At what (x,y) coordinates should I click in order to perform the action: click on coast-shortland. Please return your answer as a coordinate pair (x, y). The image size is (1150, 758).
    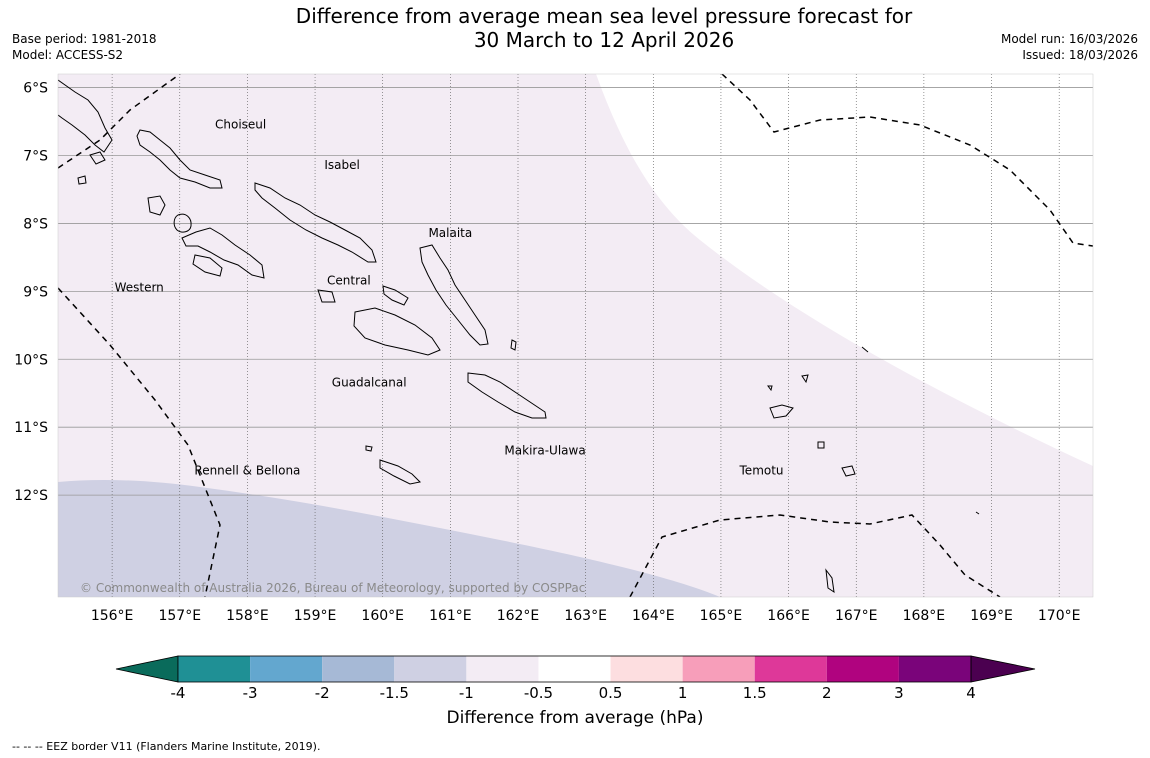
    Looking at the image, I should click on (91, 168).